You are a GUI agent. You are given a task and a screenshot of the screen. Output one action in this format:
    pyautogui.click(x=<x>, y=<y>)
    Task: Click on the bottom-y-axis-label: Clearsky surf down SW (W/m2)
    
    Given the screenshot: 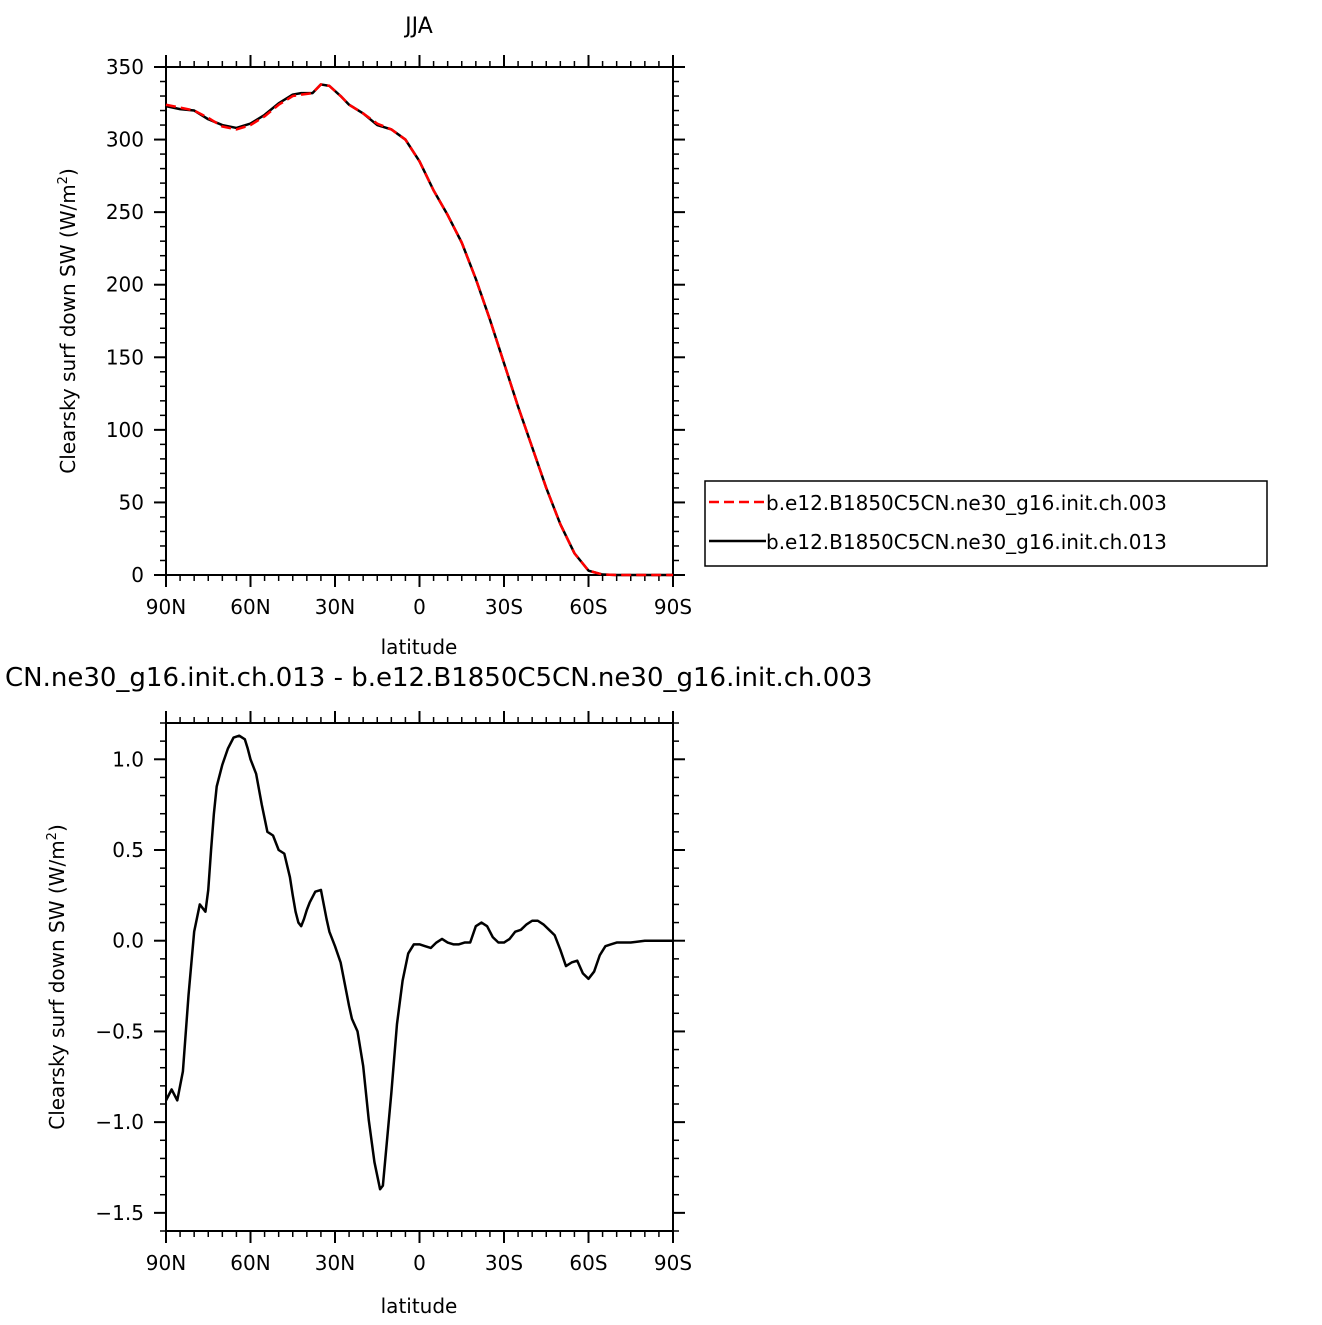 What is the action you would take?
    pyautogui.click(x=57, y=977)
    